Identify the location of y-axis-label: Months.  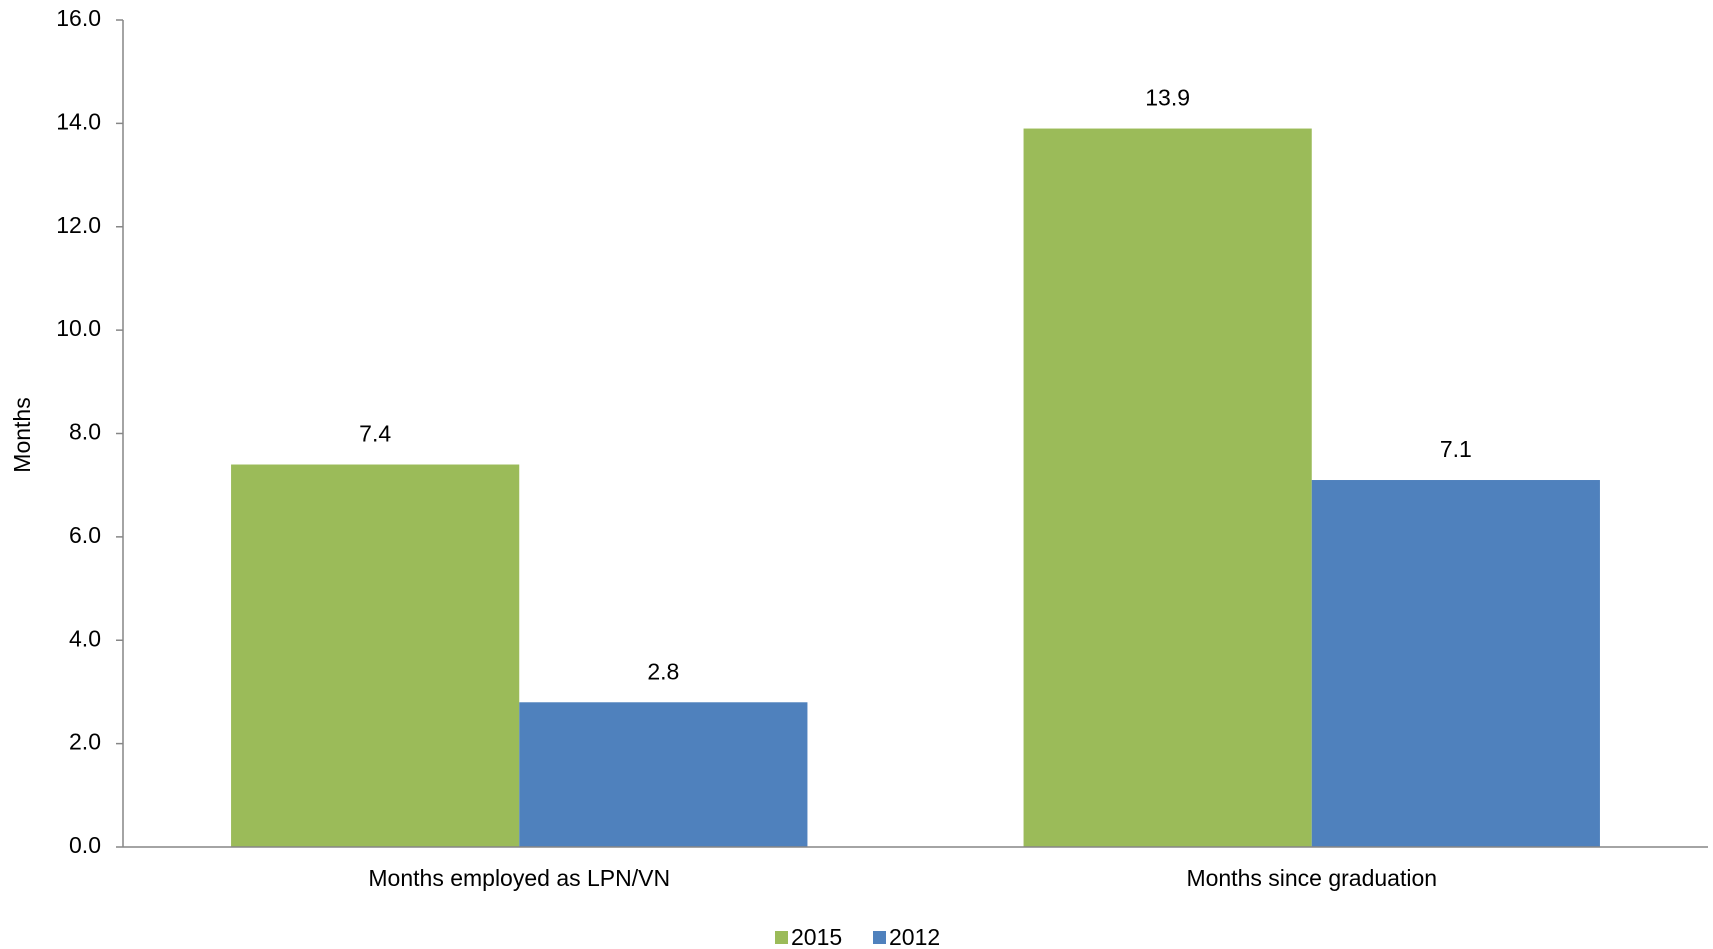
(22, 434).